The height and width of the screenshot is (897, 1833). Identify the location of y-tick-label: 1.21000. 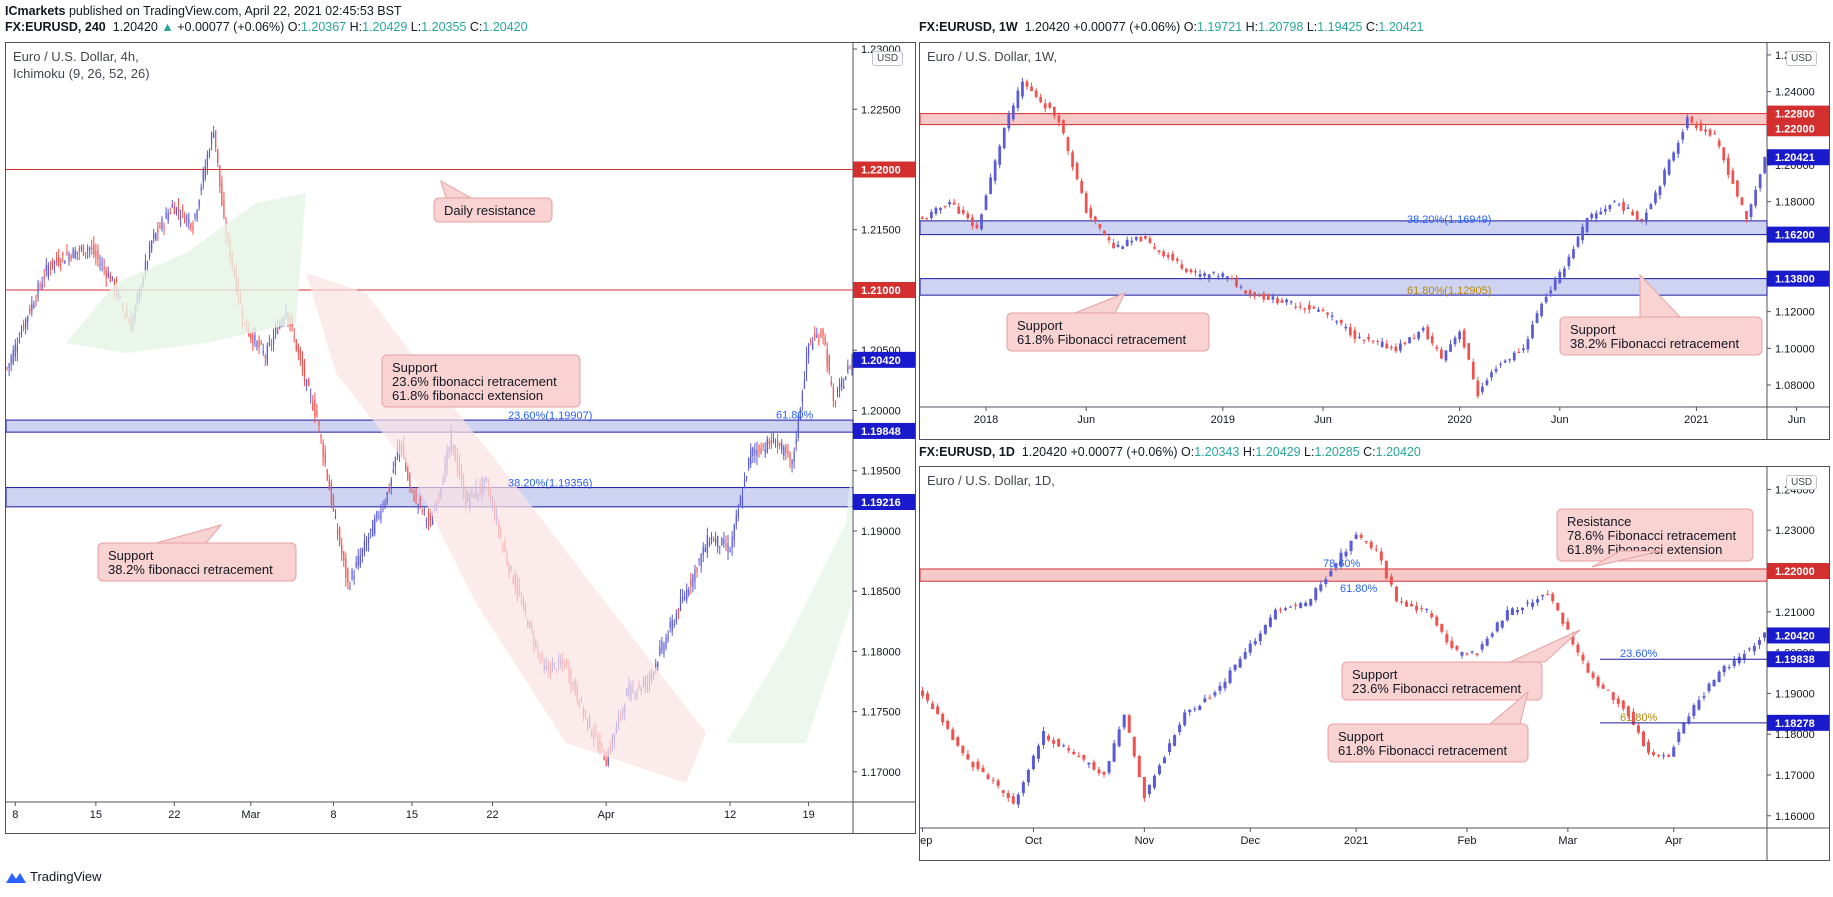
(1795, 613).